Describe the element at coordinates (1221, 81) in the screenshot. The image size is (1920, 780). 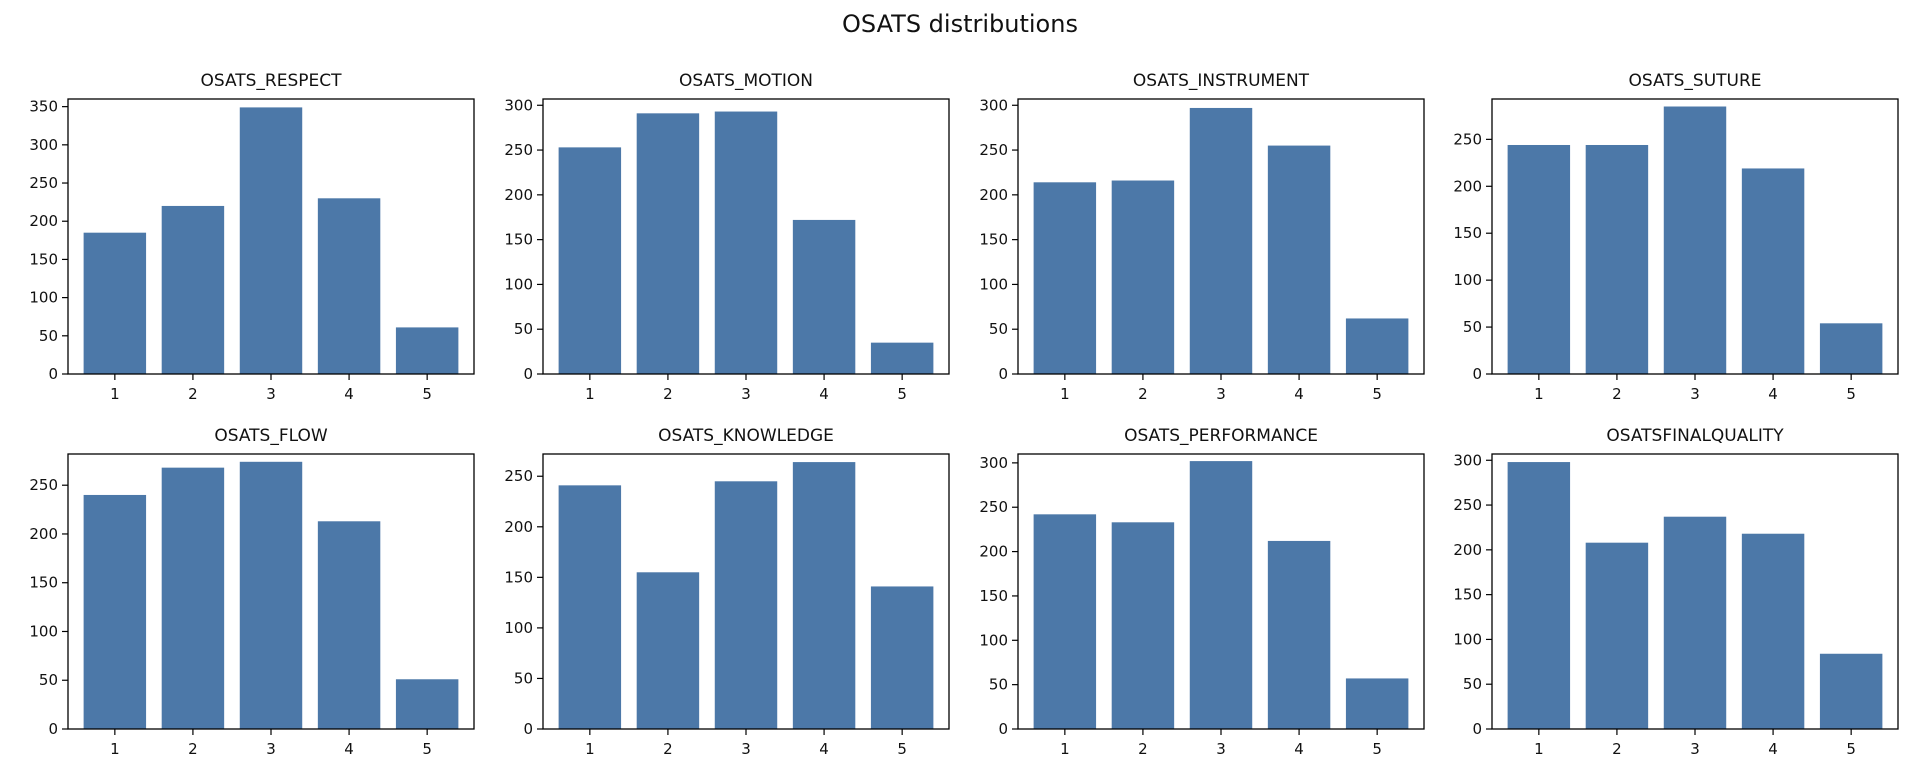
I see `subplot-title: OSATS_INSTRUMENT` at that location.